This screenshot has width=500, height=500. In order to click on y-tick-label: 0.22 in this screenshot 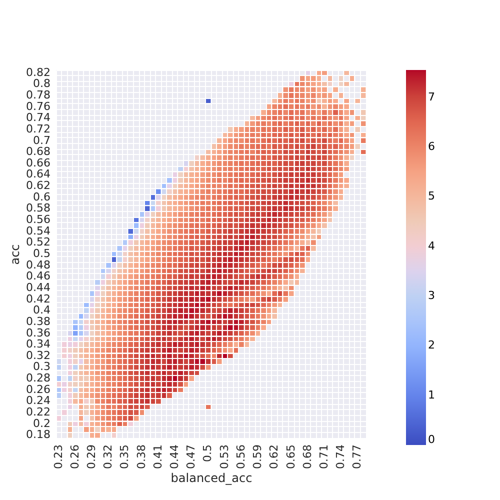, I will do `click(38, 412)`.